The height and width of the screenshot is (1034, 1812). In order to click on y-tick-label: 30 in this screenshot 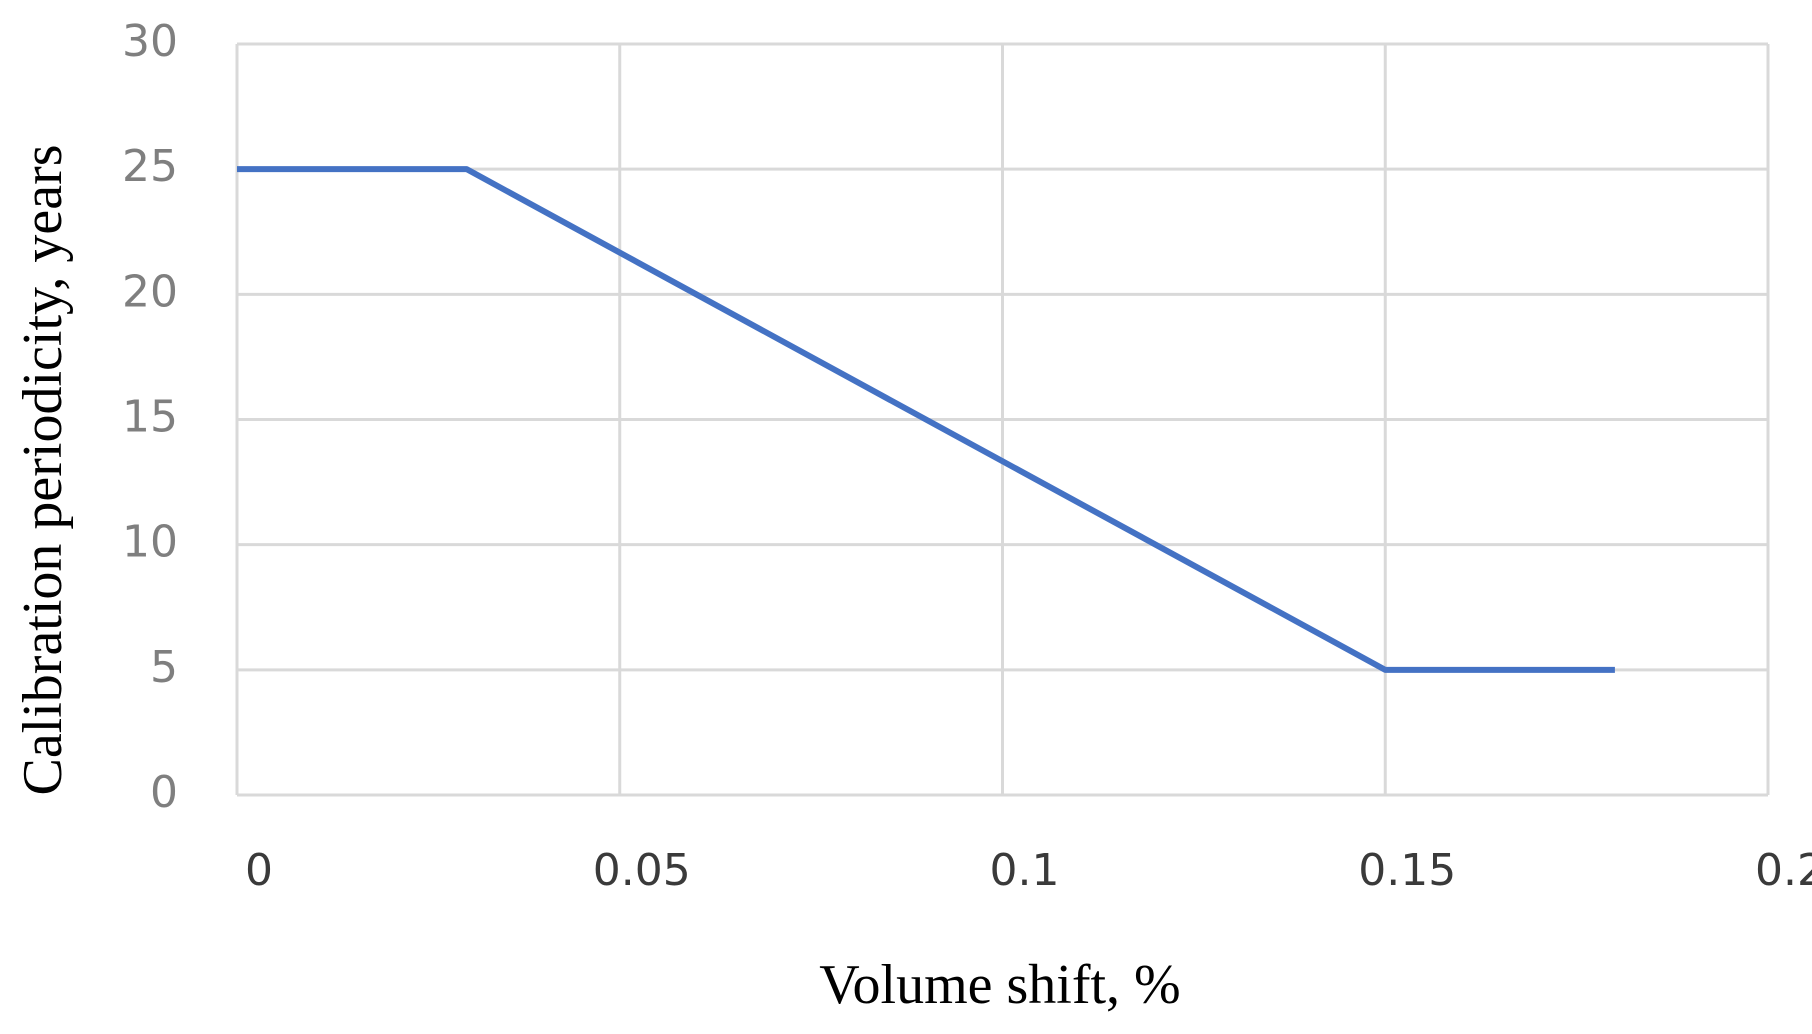, I will do `click(150, 41)`.